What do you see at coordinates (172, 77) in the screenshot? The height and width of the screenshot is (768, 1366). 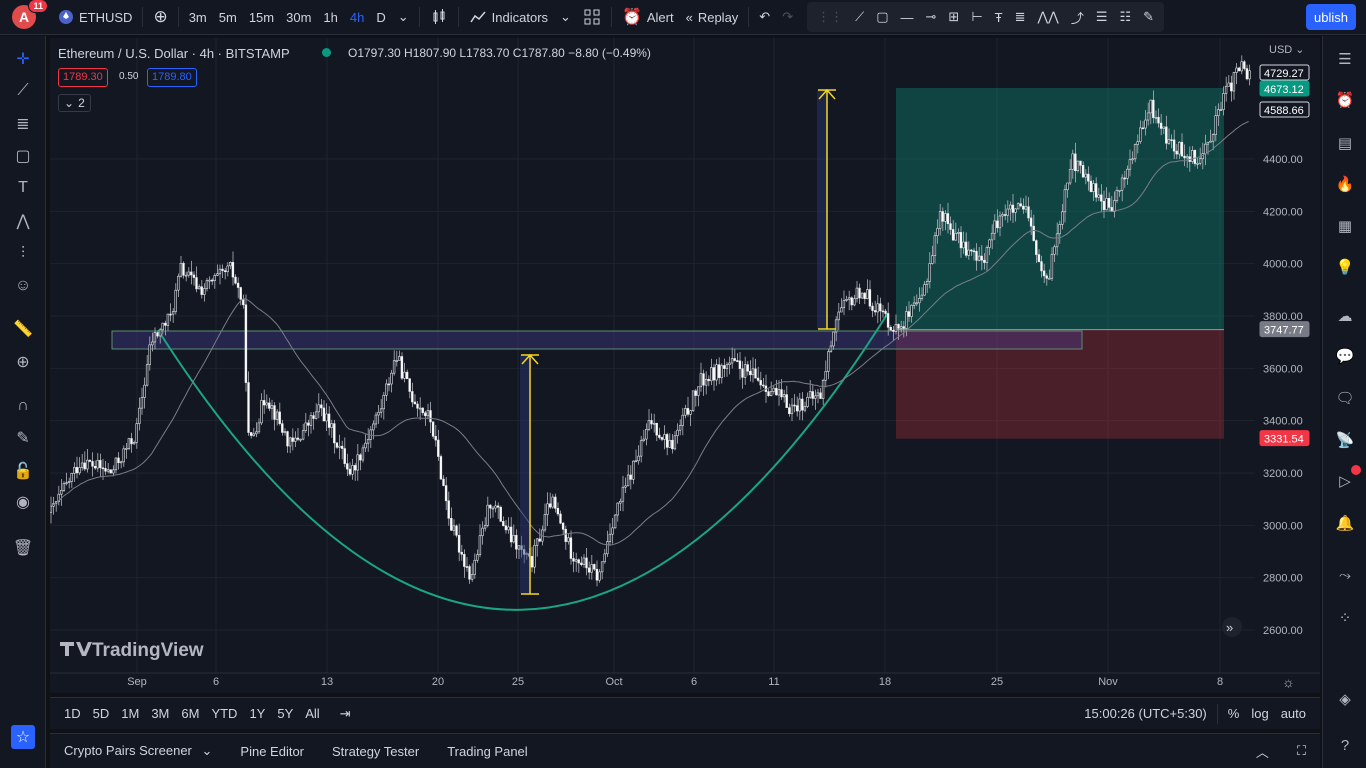 I see `buy-price-box: 1789.80` at bounding box center [172, 77].